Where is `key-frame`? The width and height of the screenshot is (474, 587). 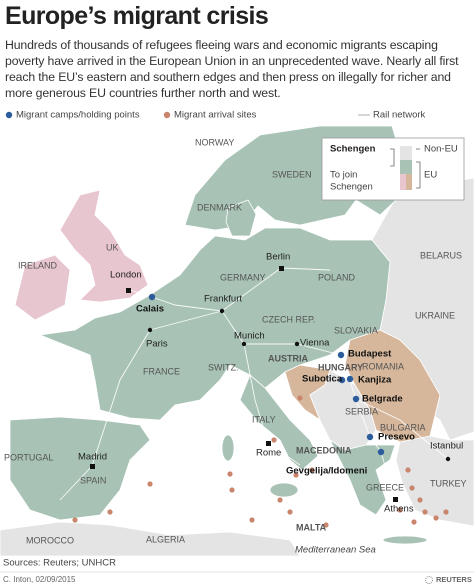
key-frame is located at coordinates (393, 169).